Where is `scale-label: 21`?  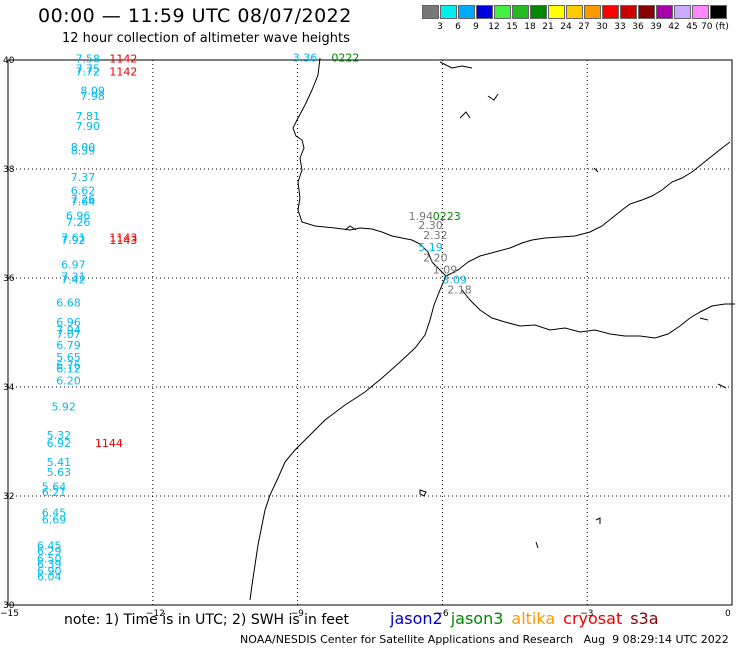 scale-label: 21 is located at coordinates (548, 27).